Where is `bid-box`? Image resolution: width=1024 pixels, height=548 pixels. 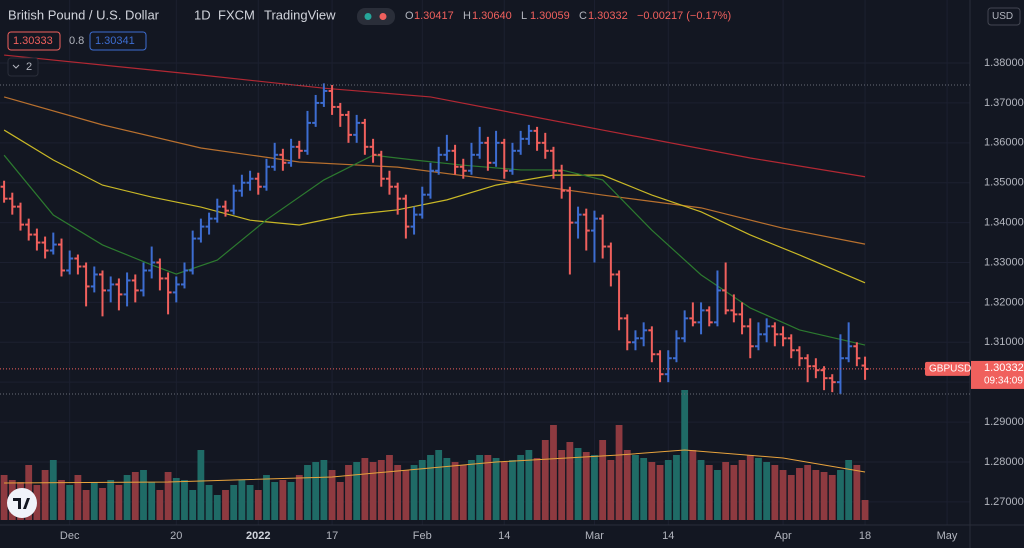
bid-box is located at coordinates (34, 41).